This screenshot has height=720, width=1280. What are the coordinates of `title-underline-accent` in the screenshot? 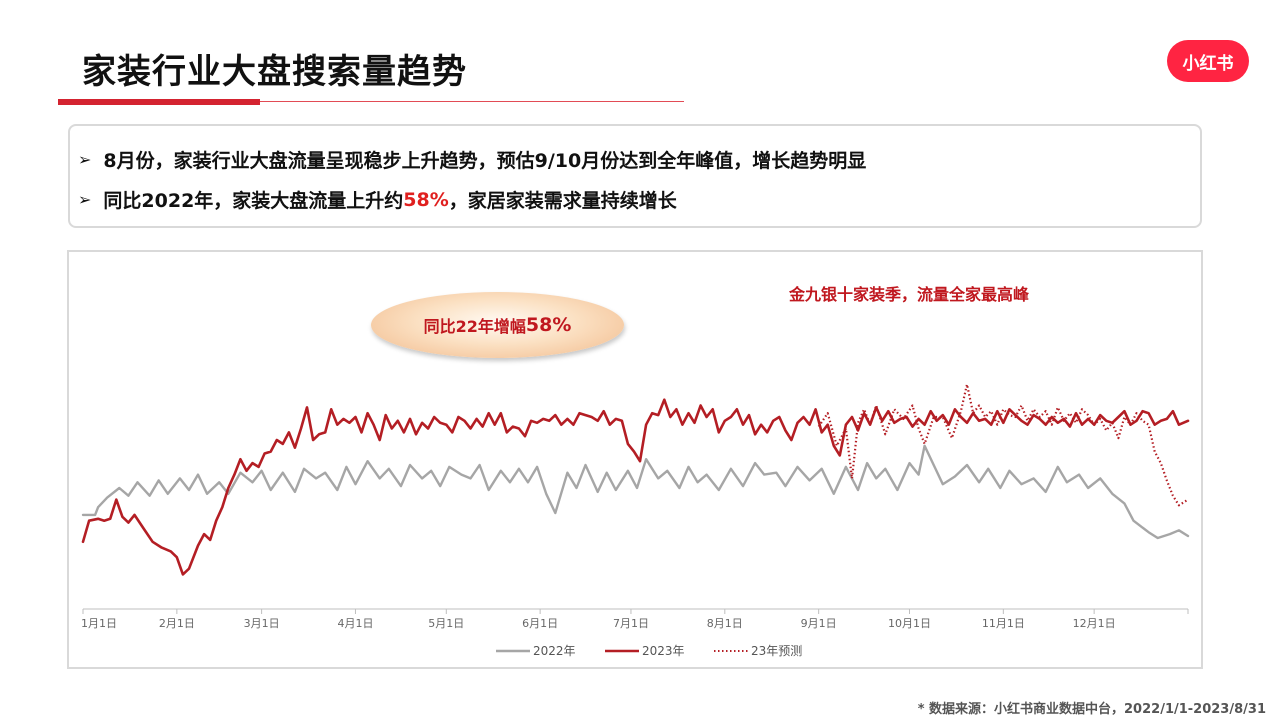 It's located at (159, 102).